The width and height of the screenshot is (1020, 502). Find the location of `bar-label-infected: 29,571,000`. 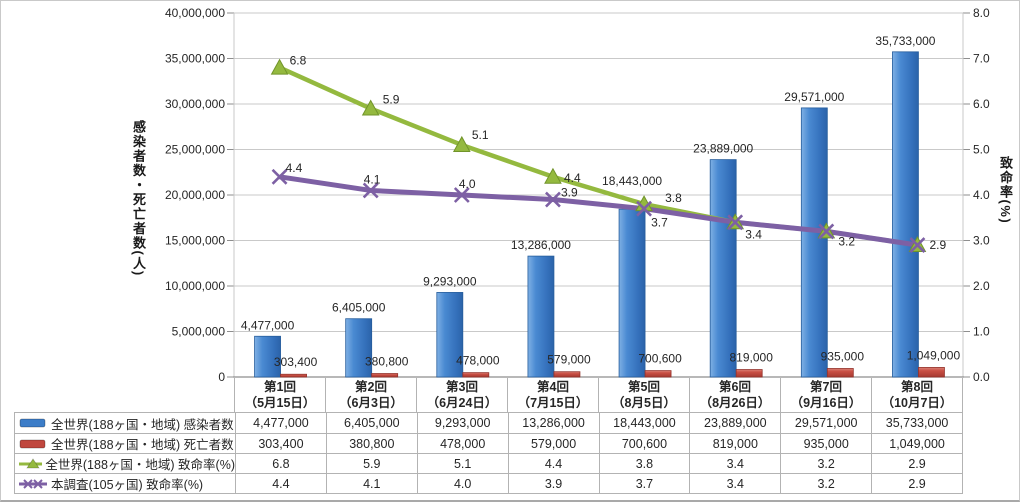

bar-label-infected: 29,571,000 is located at coordinates (814, 97).